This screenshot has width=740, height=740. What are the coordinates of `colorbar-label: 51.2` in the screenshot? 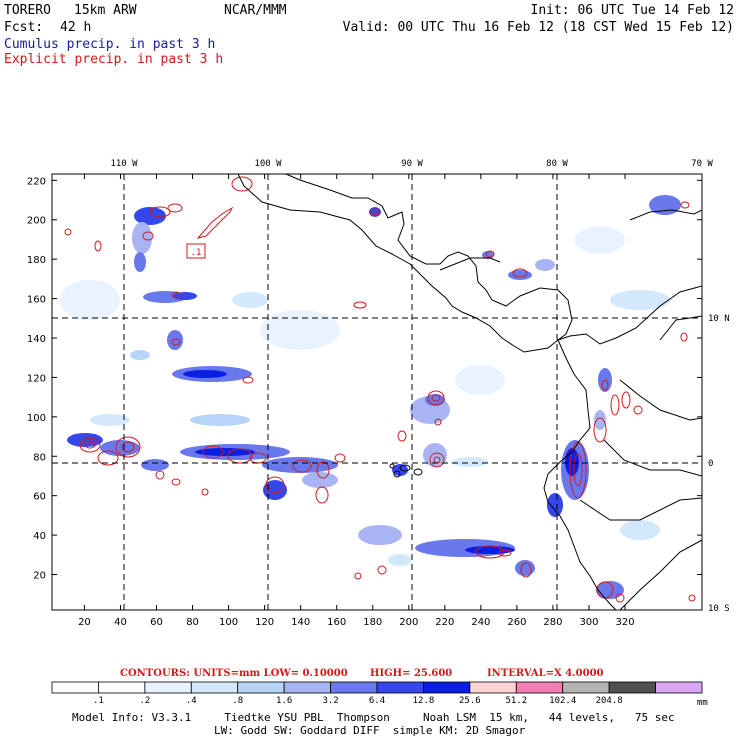 It's located at (516, 701).